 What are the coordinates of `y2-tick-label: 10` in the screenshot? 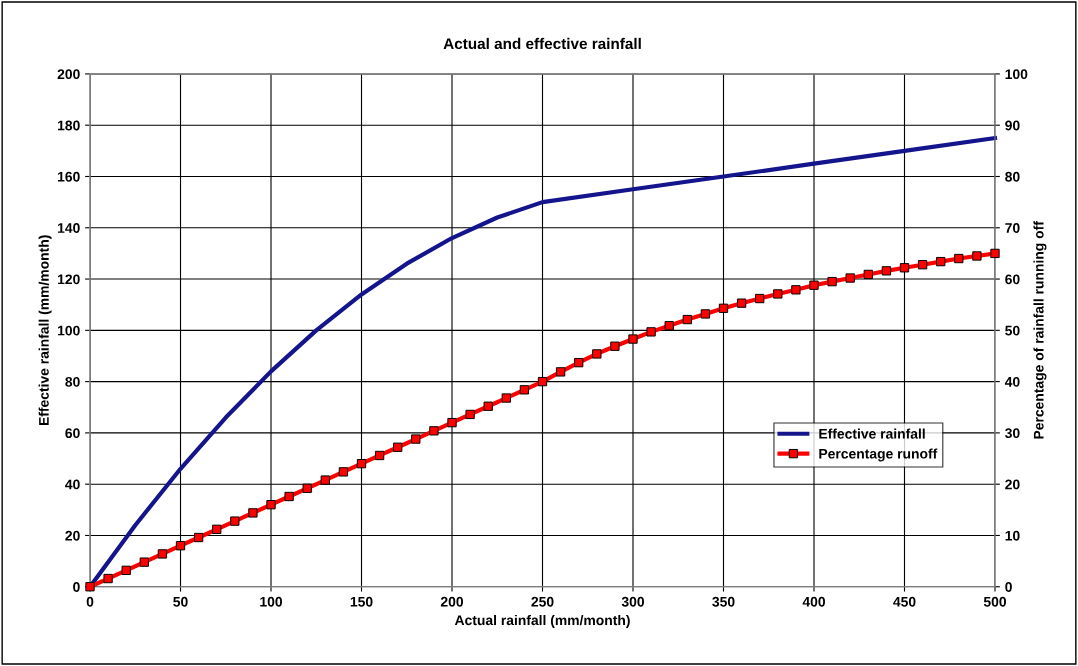 It's located at (1012, 535).